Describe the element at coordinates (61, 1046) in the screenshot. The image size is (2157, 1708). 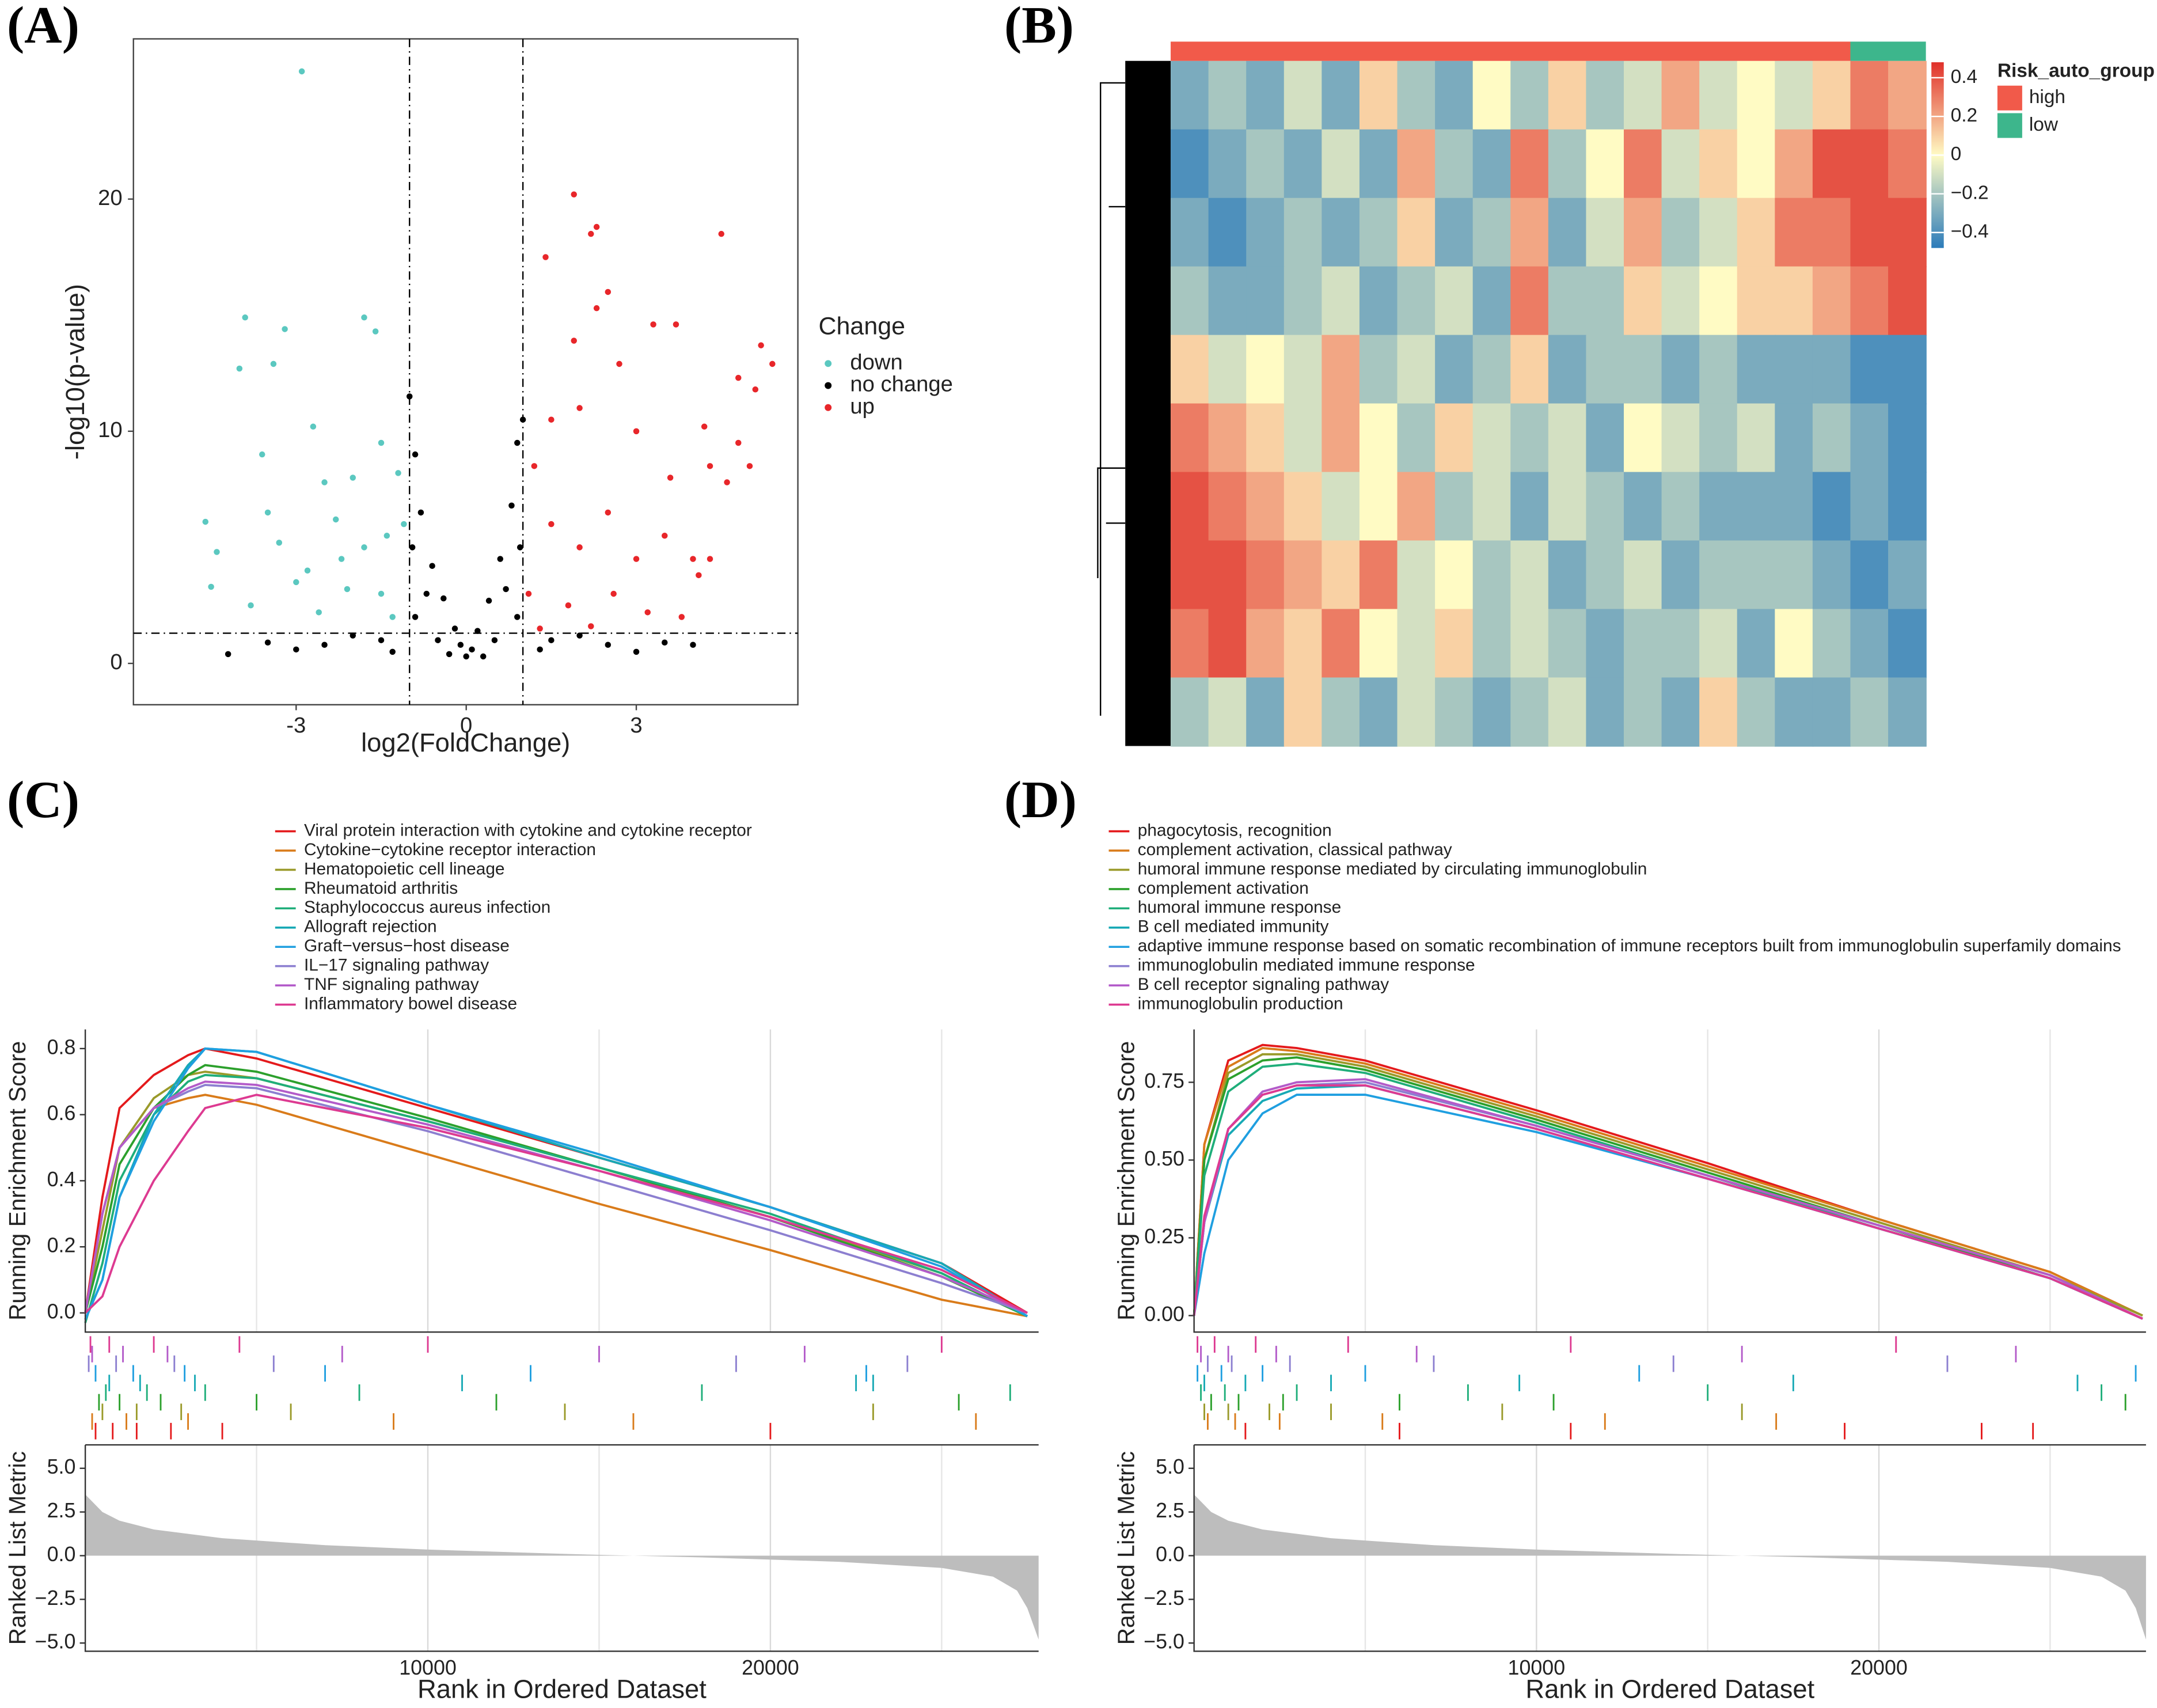
I see `y-tick-label: 0.8` at that location.